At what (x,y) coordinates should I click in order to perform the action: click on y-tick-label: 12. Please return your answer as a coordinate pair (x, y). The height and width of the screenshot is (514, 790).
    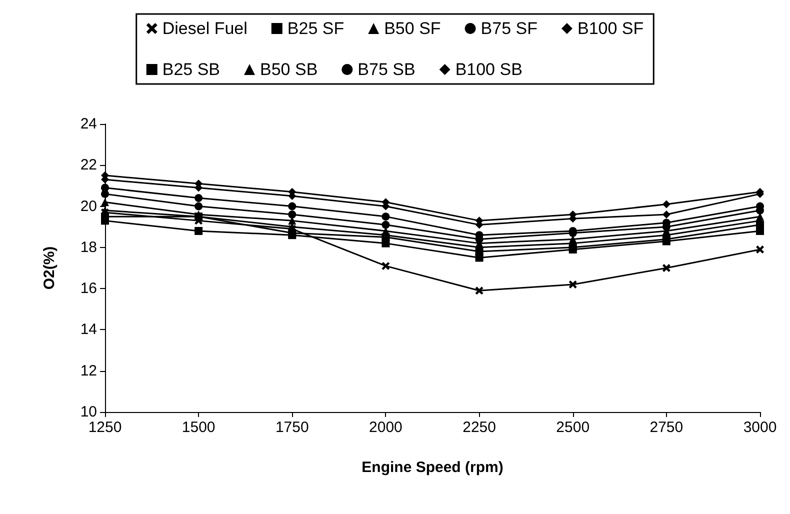
    Looking at the image, I should click on (88, 371).